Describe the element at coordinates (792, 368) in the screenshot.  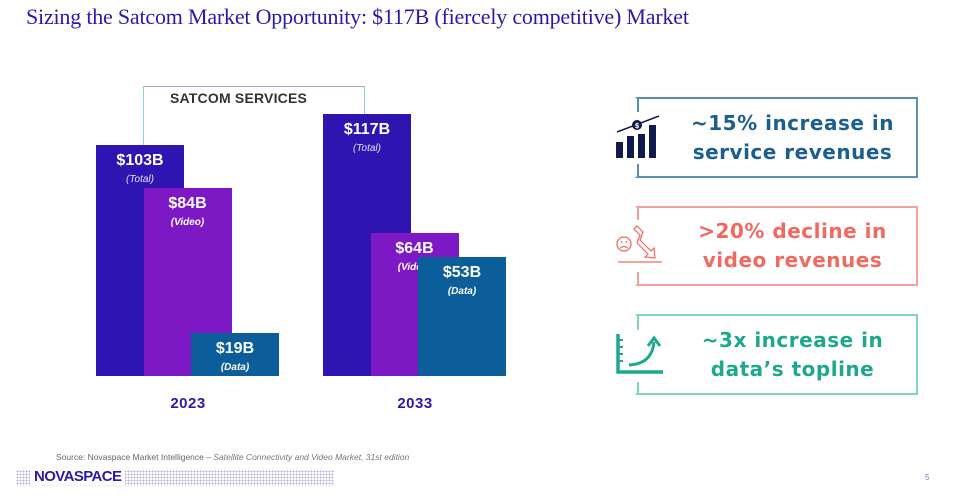
I see `callout-line2: data’s topline` at that location.